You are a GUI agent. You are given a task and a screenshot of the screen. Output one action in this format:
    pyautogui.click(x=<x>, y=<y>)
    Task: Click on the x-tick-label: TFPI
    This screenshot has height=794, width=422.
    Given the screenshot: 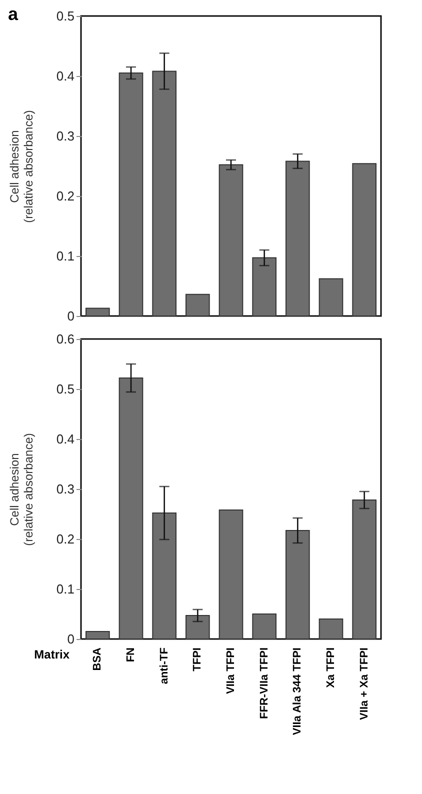 What is the action you would take?
    pyautogui.click(x=198, y=660)
    